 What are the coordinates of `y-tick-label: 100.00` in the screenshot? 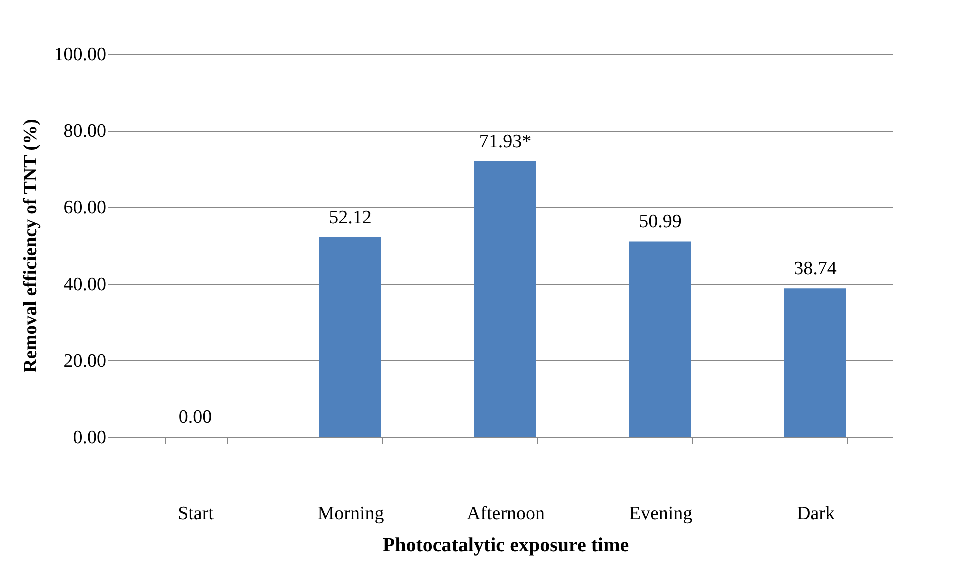 It's located at (80, 55).